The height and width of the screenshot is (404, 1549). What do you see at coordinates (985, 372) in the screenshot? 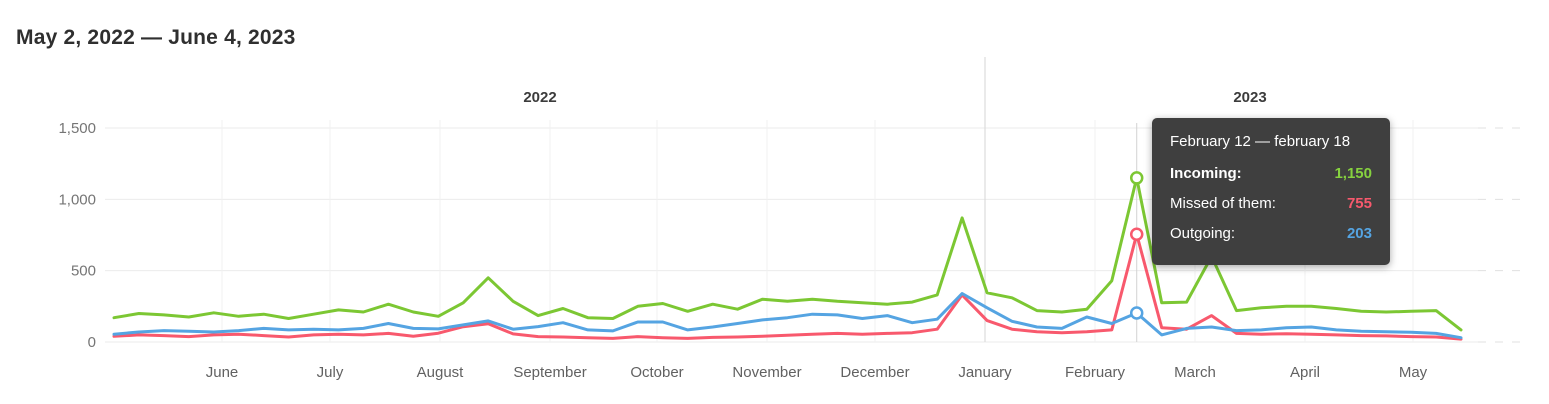
I see `x-axis-month-label: January` at bounding box center [985, 372].